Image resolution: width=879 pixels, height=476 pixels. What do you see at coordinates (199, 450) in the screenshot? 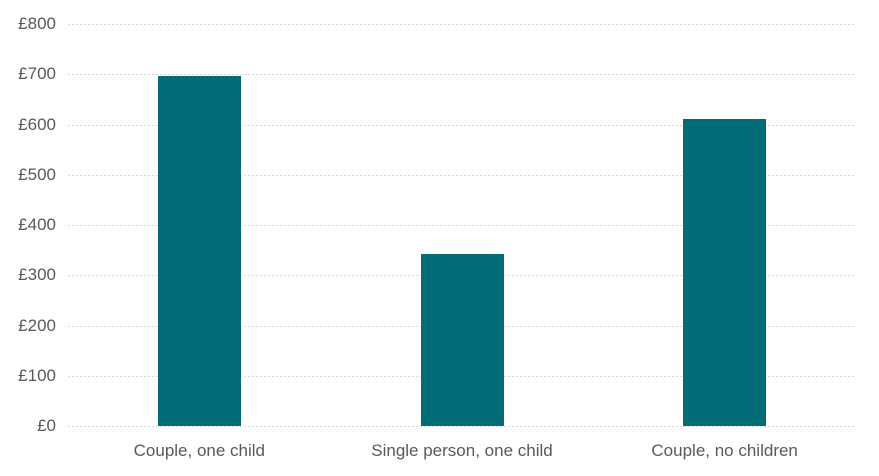
I see `x-category-label: Couple, one child` at bounding box center [199, 450].